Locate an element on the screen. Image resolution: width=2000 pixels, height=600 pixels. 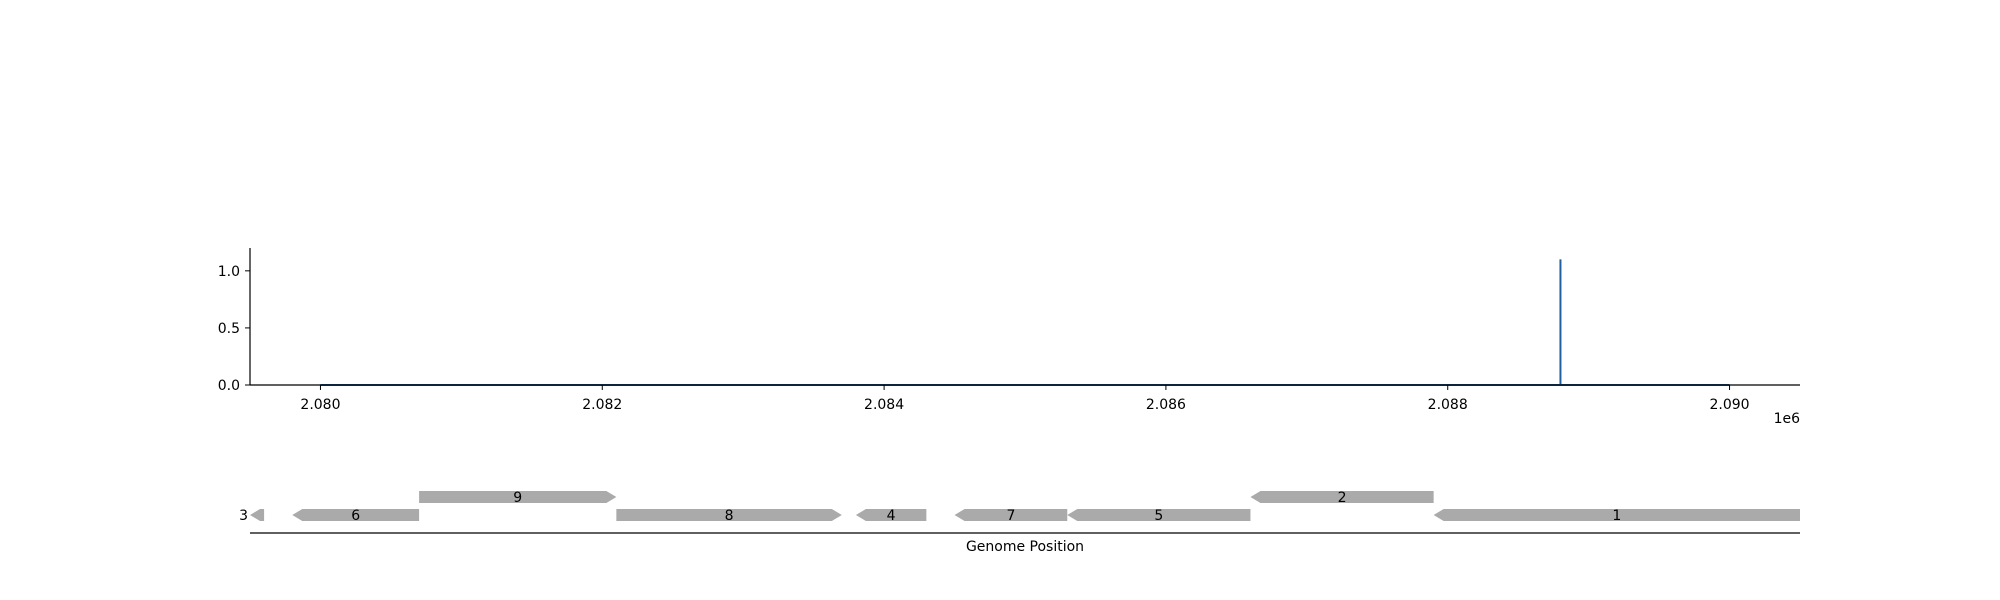
x-tick-label: 2.084 is located at coordinates (884, 405).